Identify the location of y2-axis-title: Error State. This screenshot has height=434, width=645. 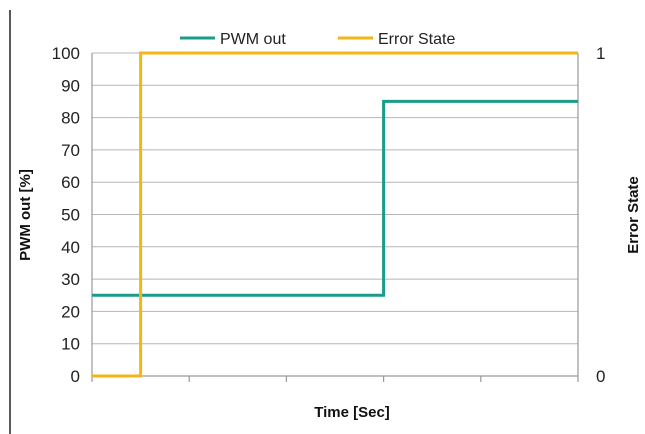
(633, 215).